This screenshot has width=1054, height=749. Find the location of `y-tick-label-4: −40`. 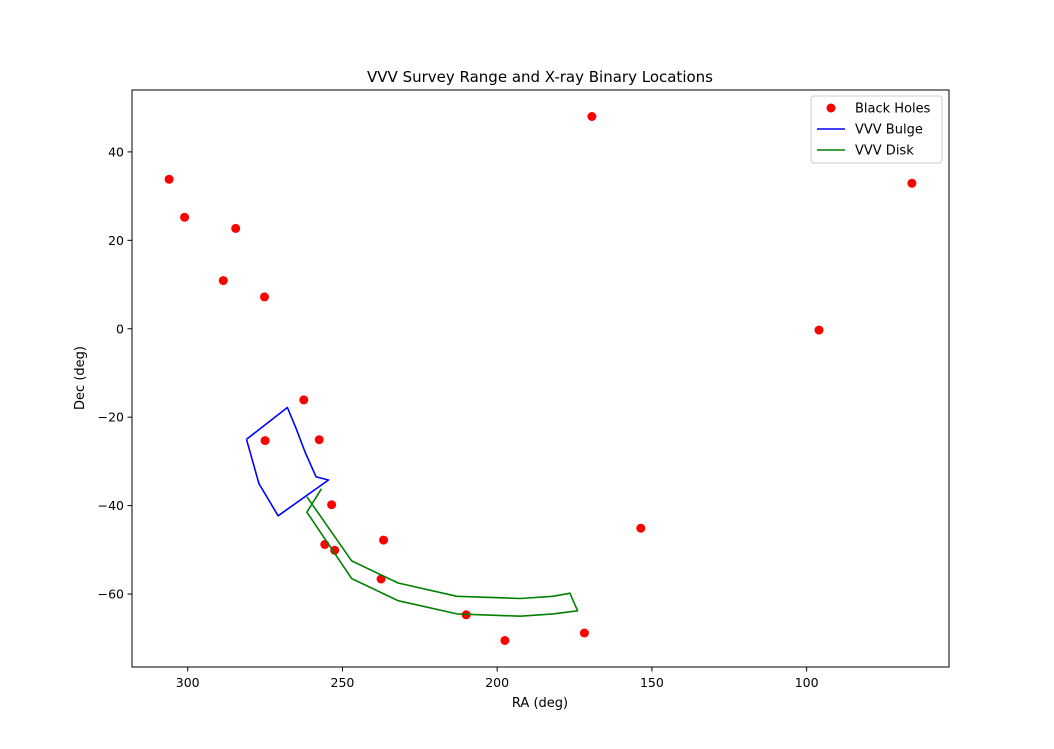

y-tick-label-4: −40 is located at coordinates (111, 505).